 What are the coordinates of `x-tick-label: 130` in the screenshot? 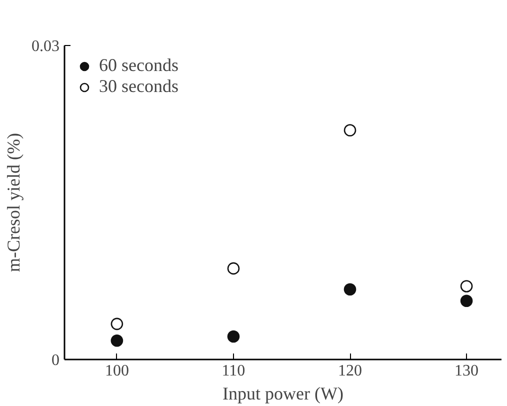 It's located at (466, 371).